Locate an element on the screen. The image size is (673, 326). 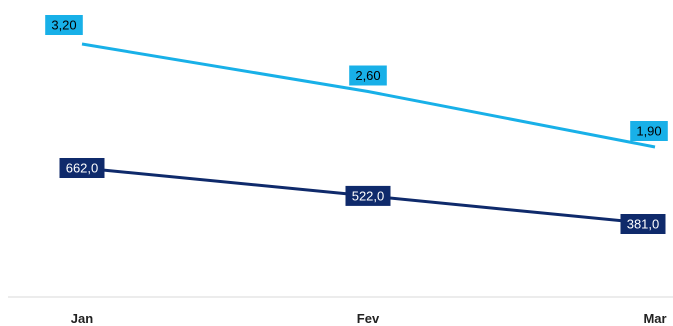
data-label-bottom-fev: 522,0 is located at coordinates (368, 195).